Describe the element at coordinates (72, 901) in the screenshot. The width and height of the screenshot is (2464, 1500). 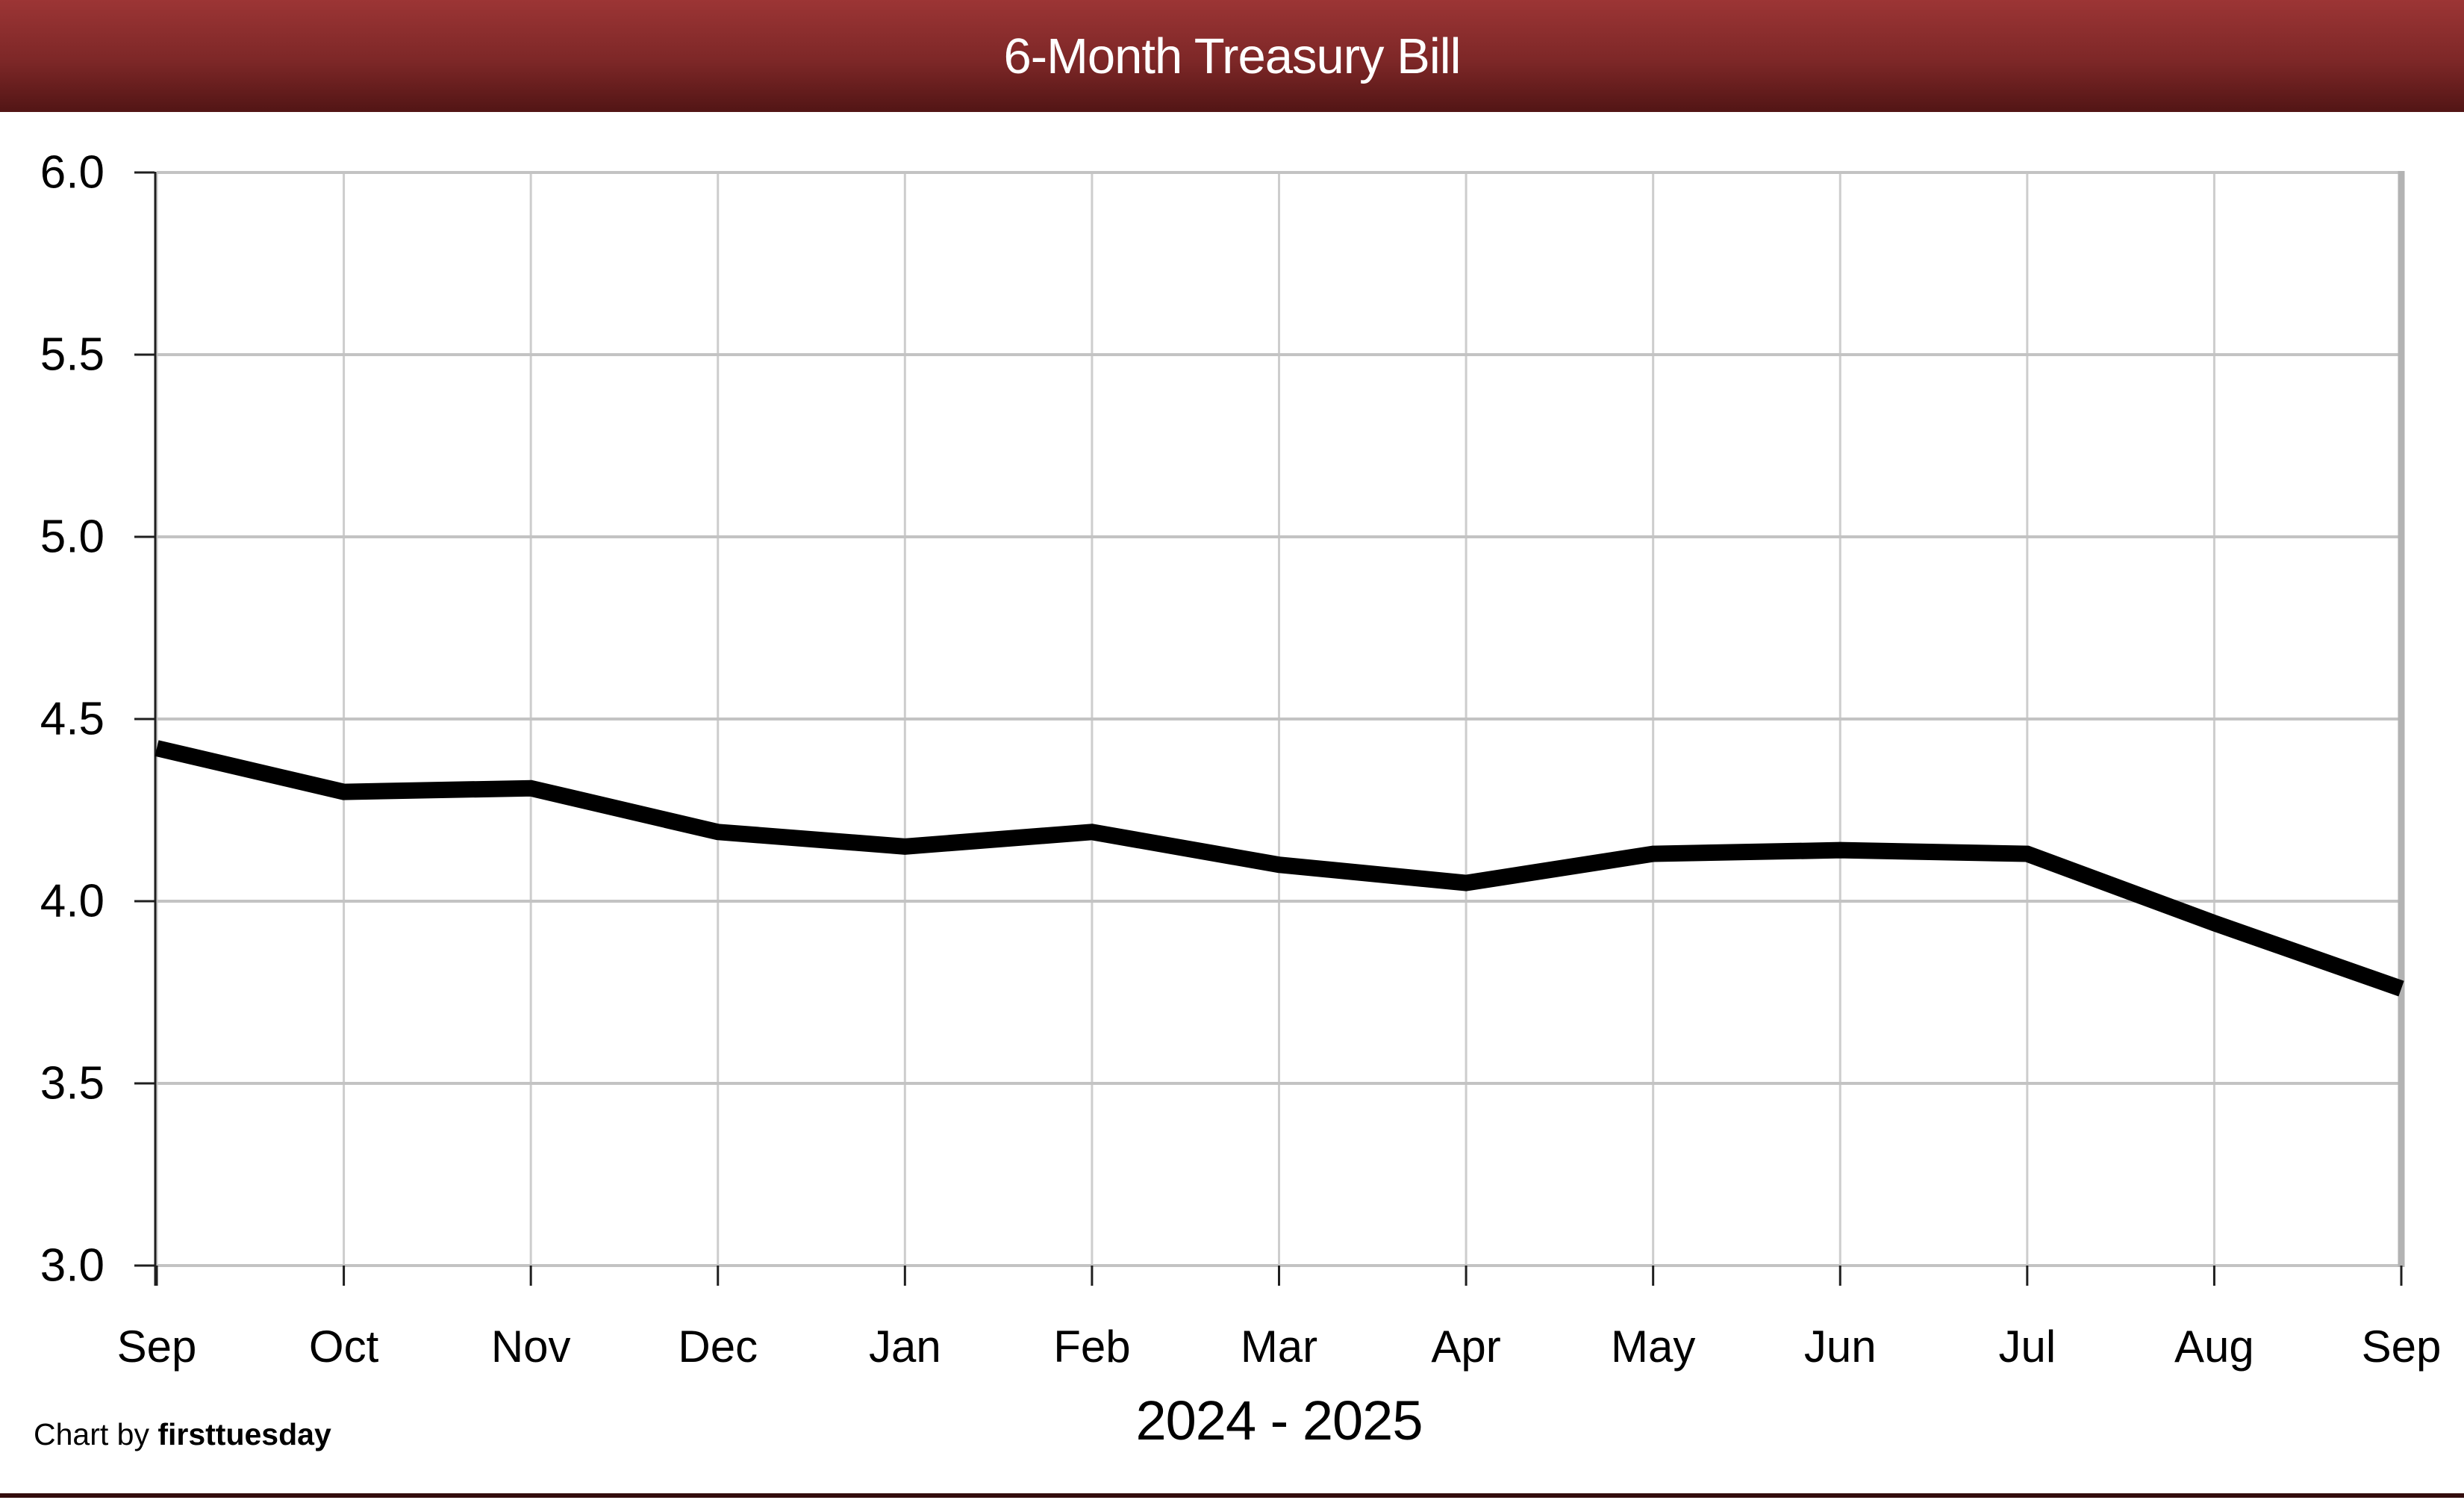
I see `y-tick-label: 4.0` at that location.